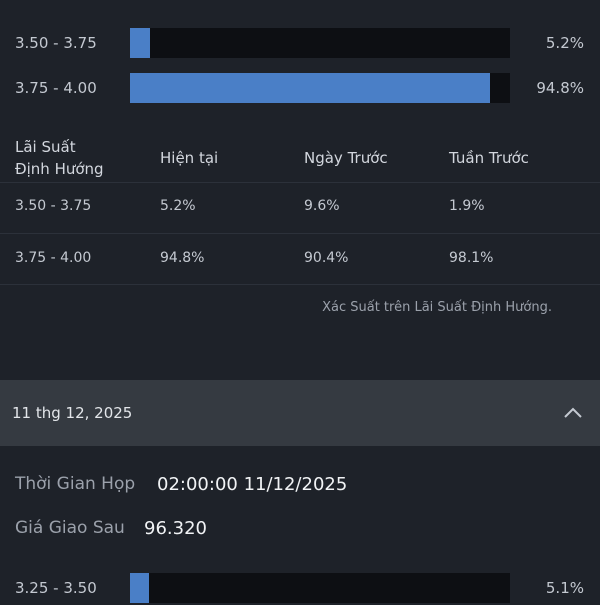  I want to click on cell-current: 94.8%, so click(182, 258).